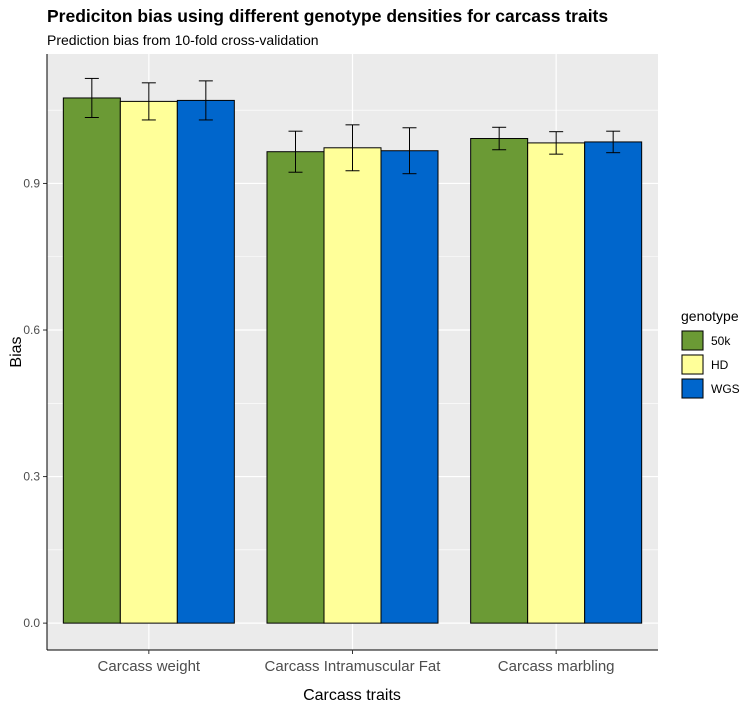 Image resolution: width=755 pixels, height=710 pixels. Describe the element at coordinates (31, 330) in the screenshot. I see `y-tick-label: 0.6` at that location.